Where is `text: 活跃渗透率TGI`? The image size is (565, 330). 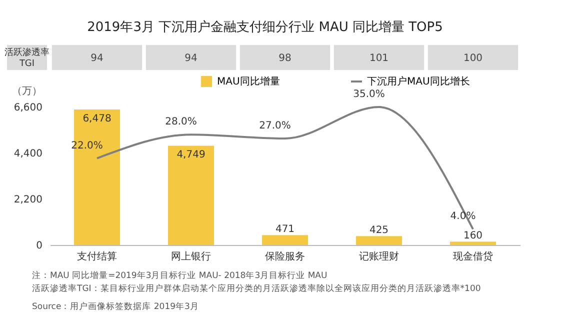 text: 活跃渗透率TGI is located at coordinates (27, 58).